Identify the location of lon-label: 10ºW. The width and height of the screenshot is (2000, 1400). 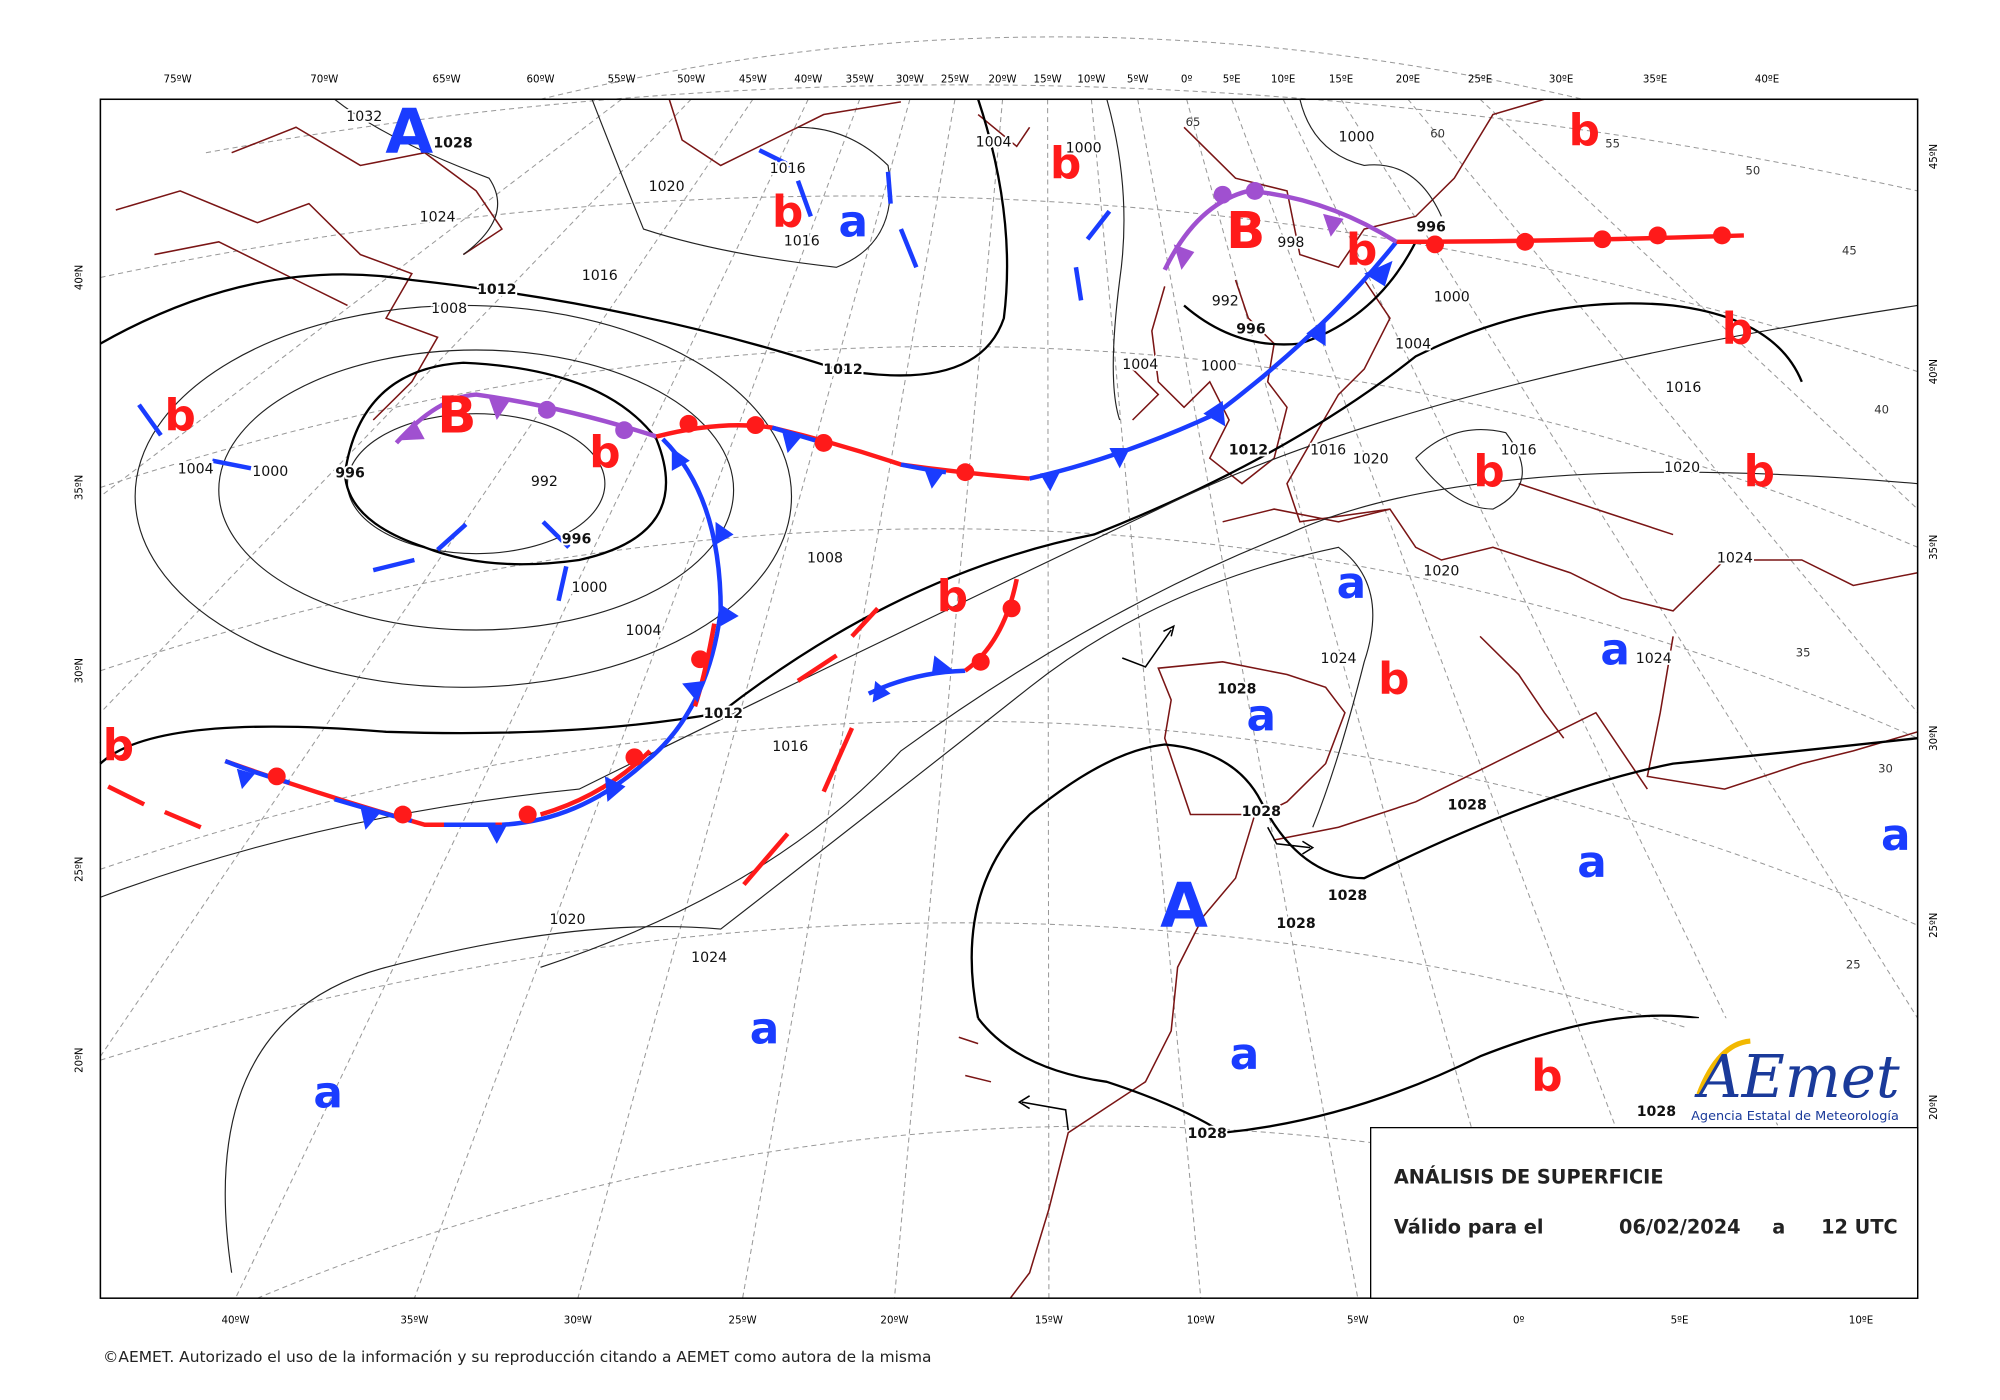
(1201, 1321).